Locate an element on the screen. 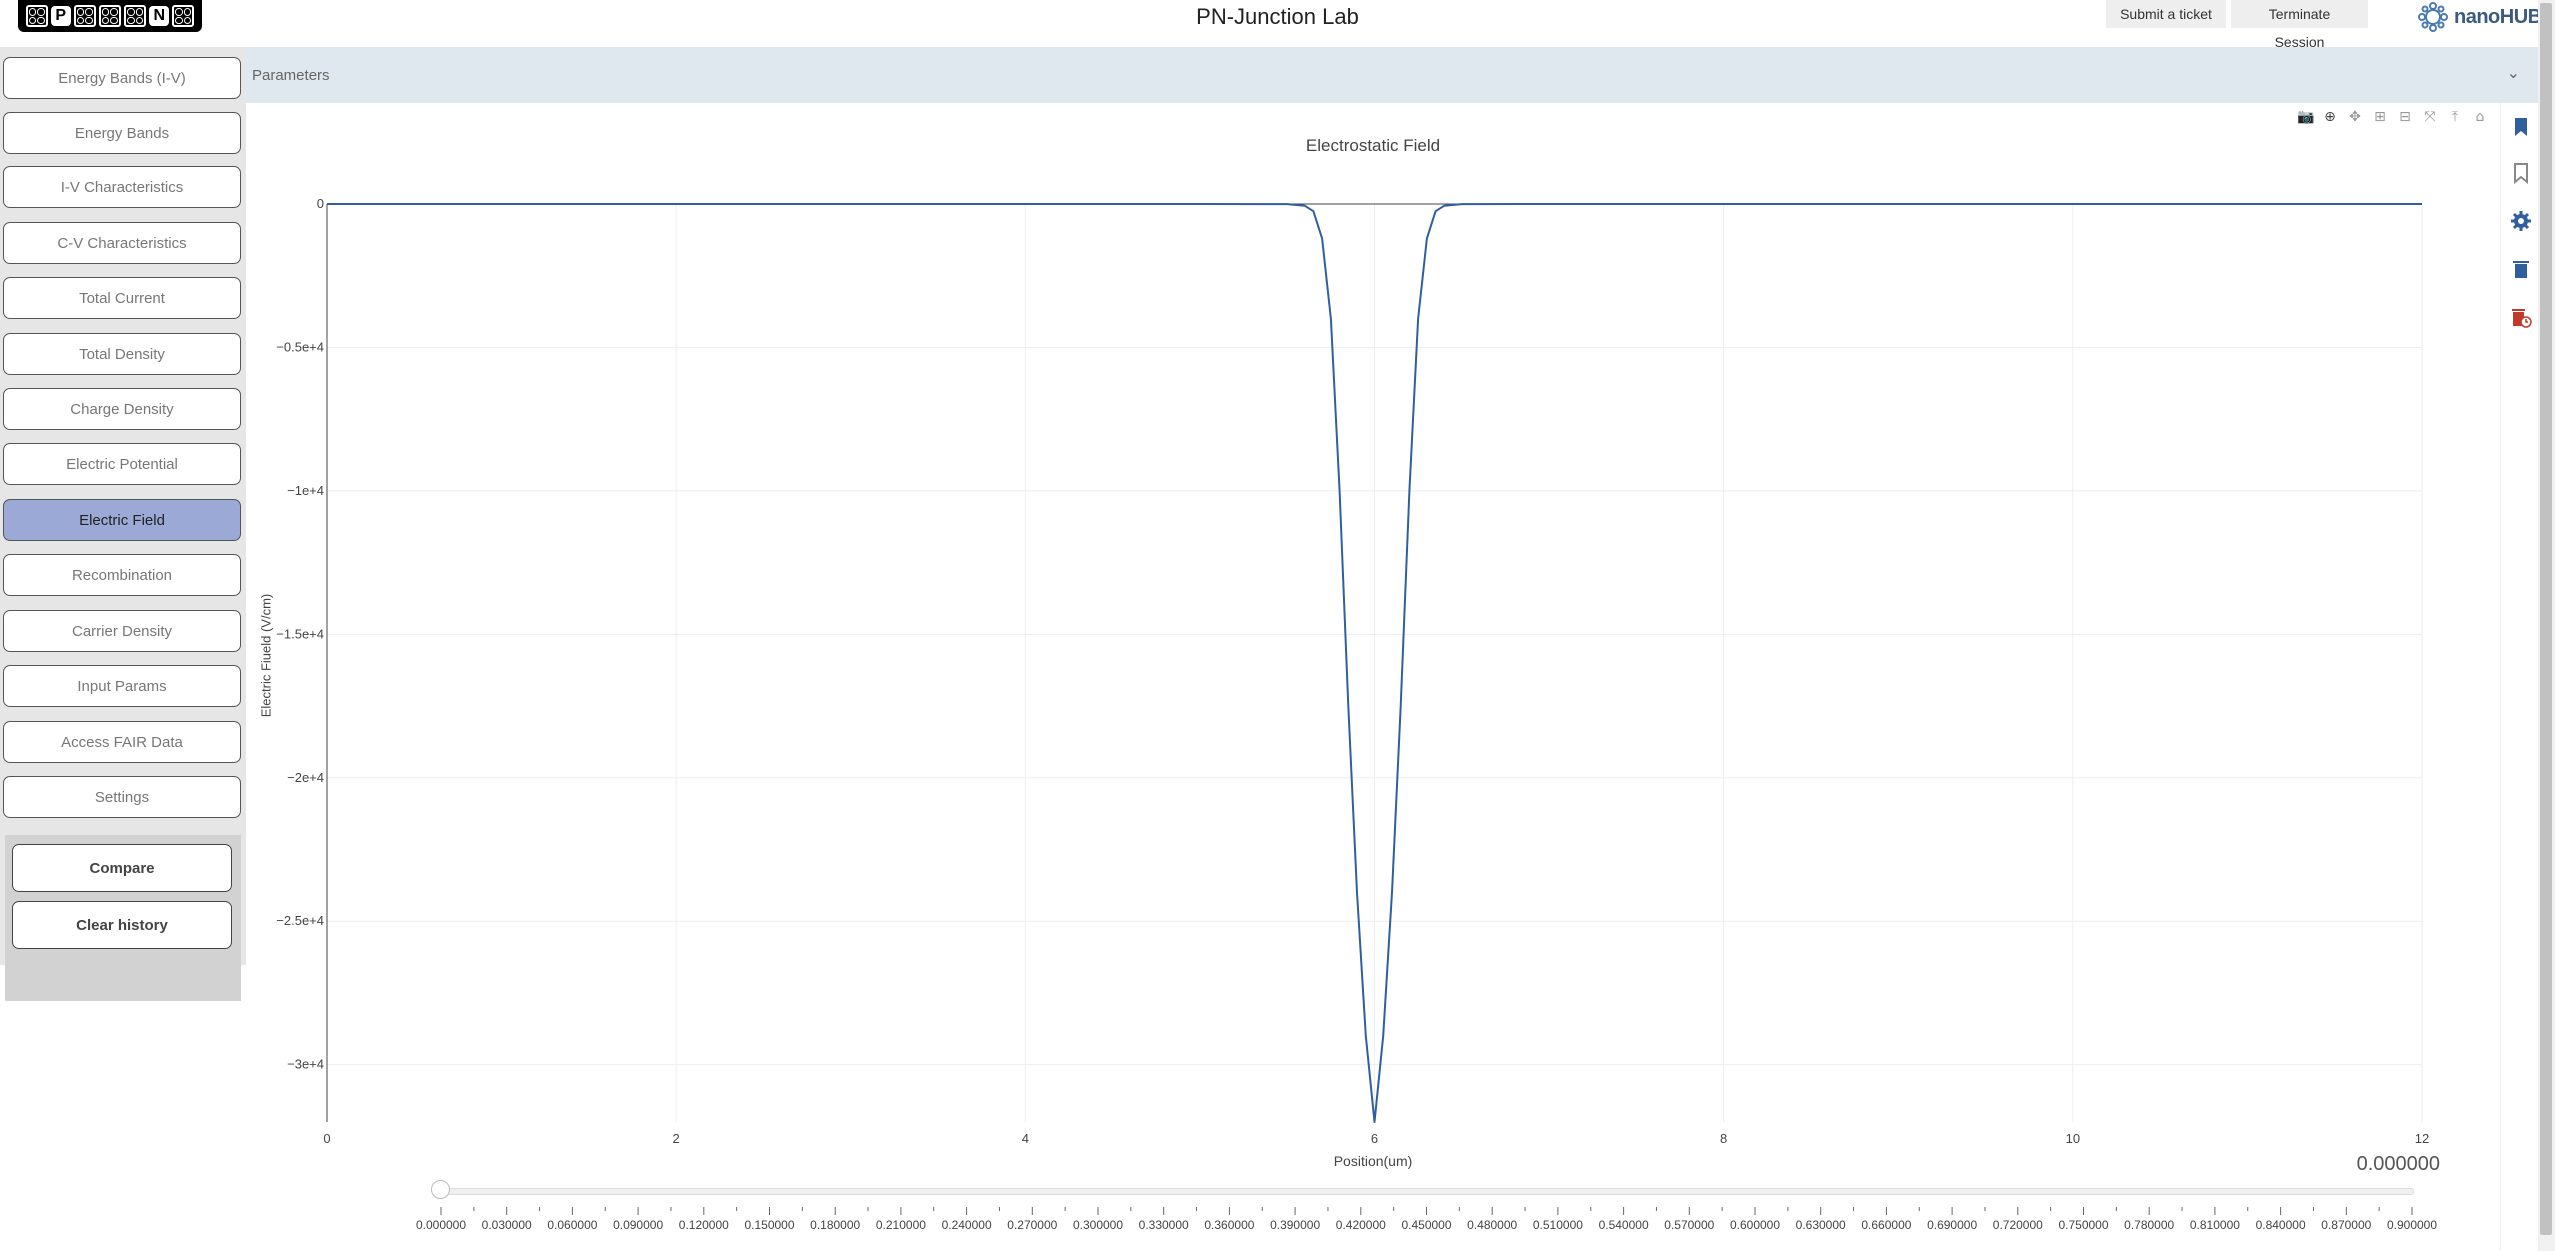 Image resolution: width=2555 pixels, height=1251 pixels. autoscale-icon: ⤧ is located at coordinates (2430, 117).